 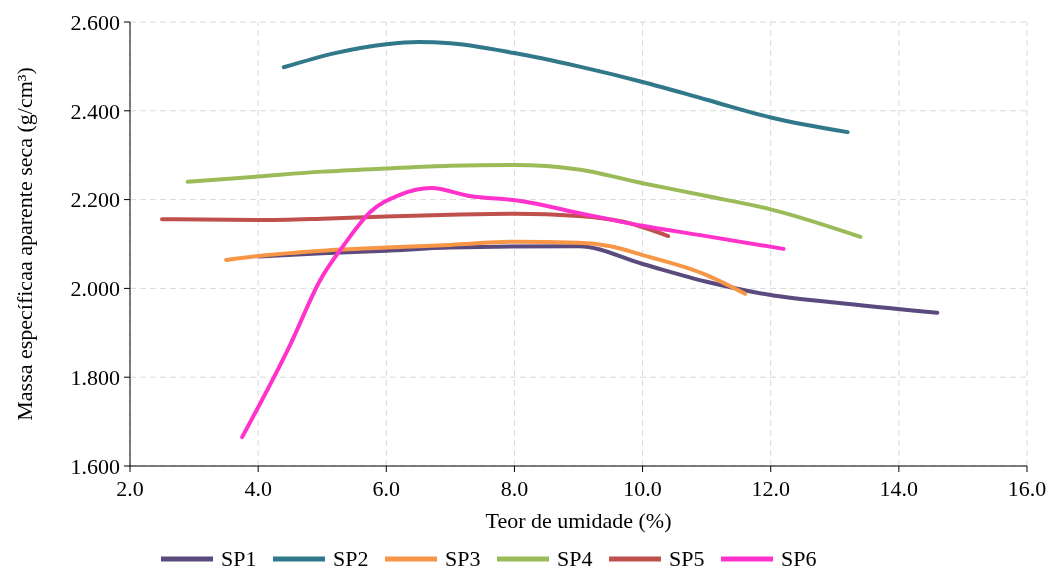 What do you see at coordinates (239, 558) in the screenshot?
I see `legend-label: SP1` at bounding box center [239, 558].